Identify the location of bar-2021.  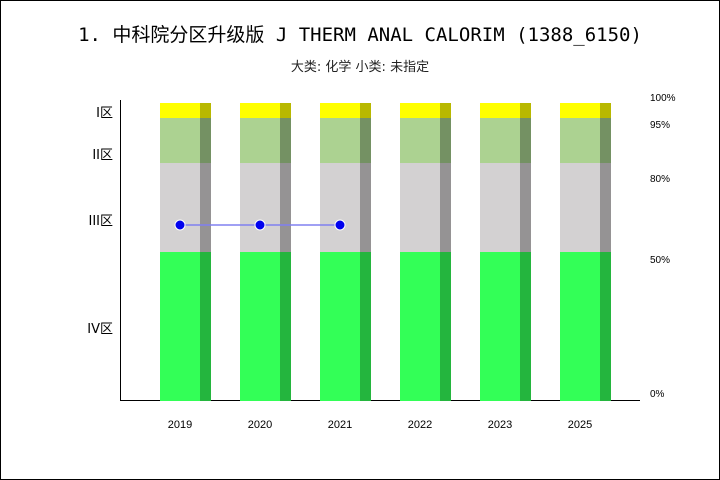
(345, 252).